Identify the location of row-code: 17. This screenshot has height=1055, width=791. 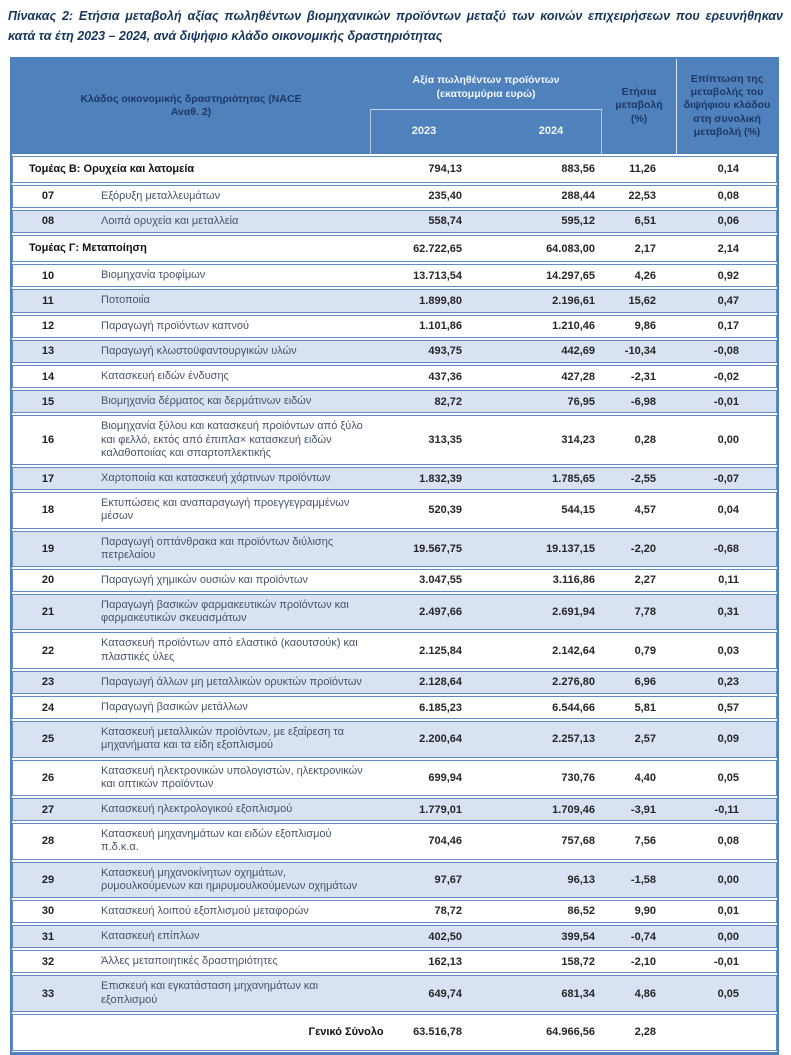
(44, 479).